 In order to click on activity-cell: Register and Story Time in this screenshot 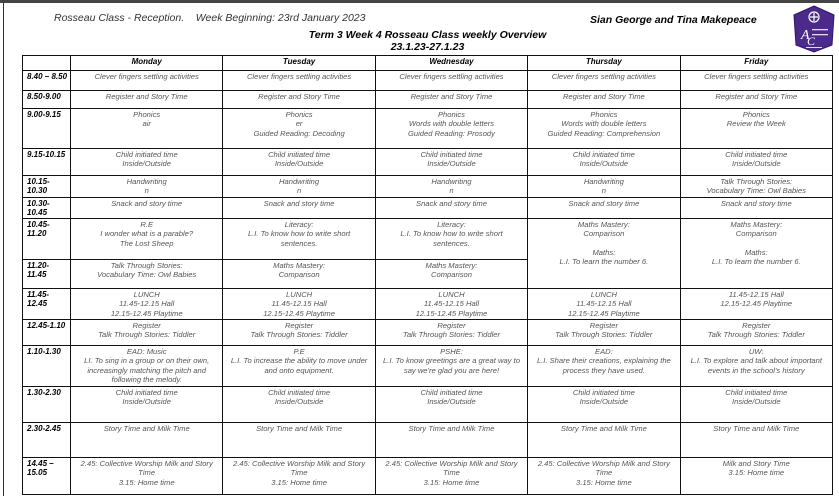, I will do `click(146, 99)`.